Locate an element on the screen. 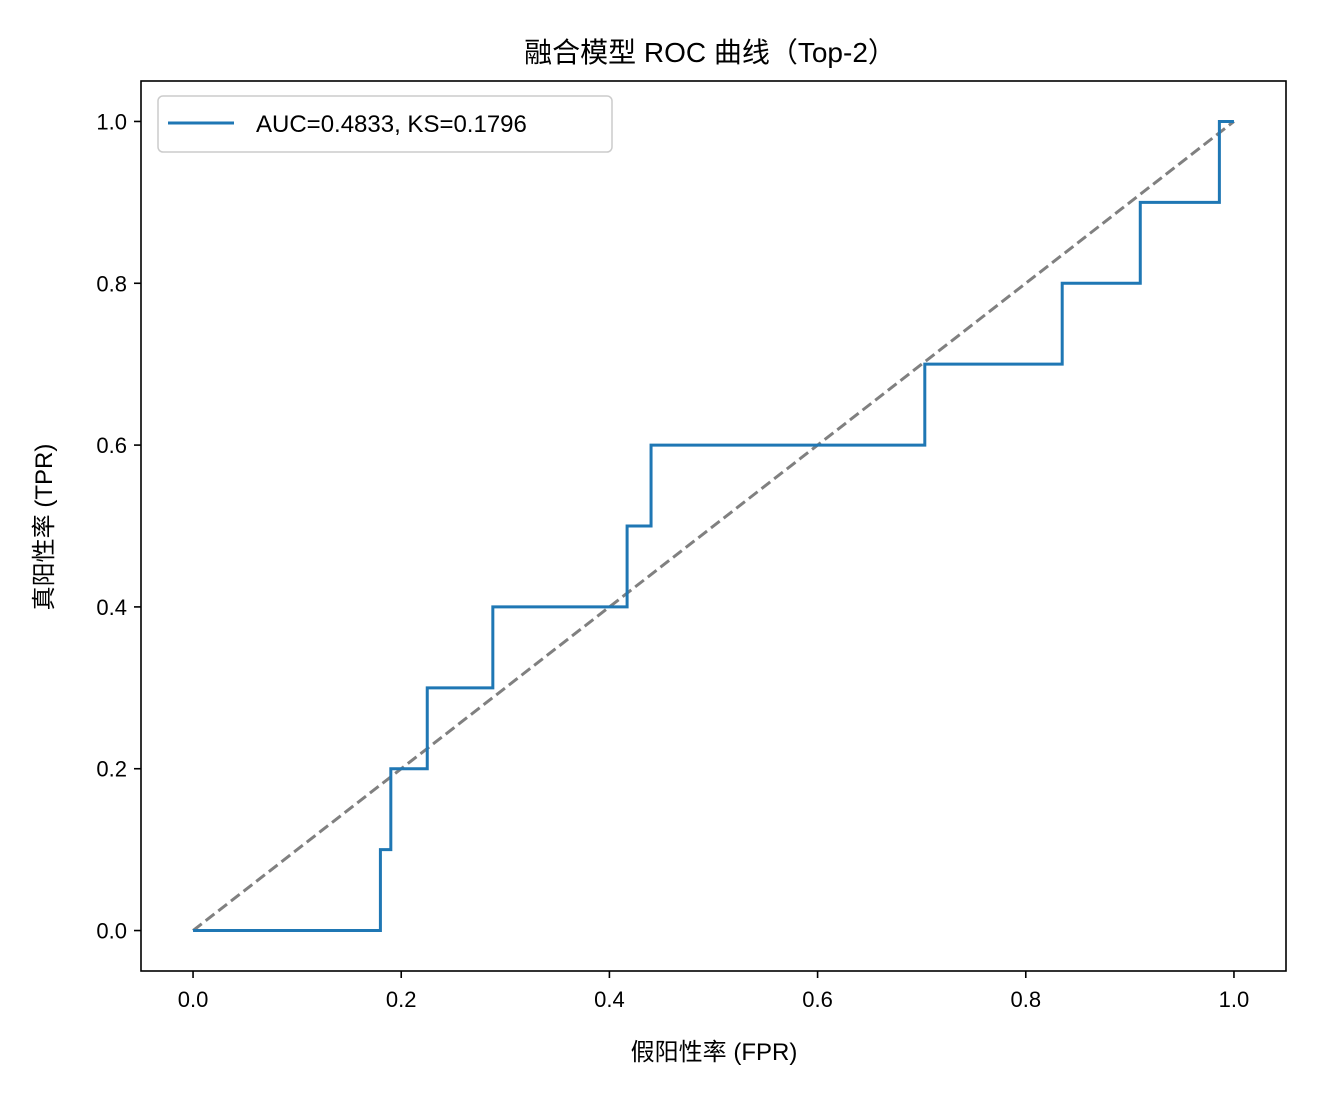 Image resolution: width=1320 pixels, height=1100 pixels. x-tick-label: 0.8 is located at coordinates (1025, 999).